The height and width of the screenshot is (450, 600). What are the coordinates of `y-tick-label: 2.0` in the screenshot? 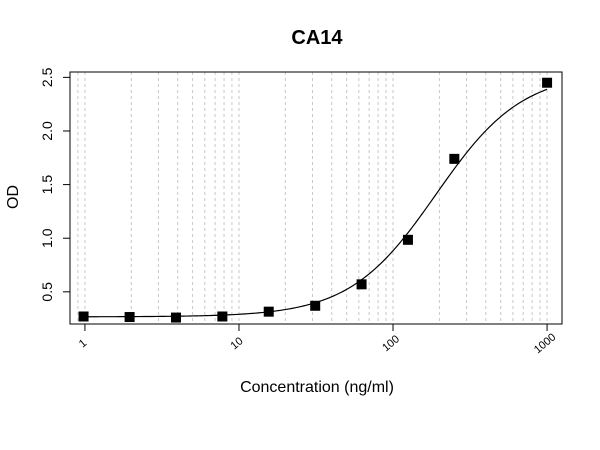 It's located at (47, 131).